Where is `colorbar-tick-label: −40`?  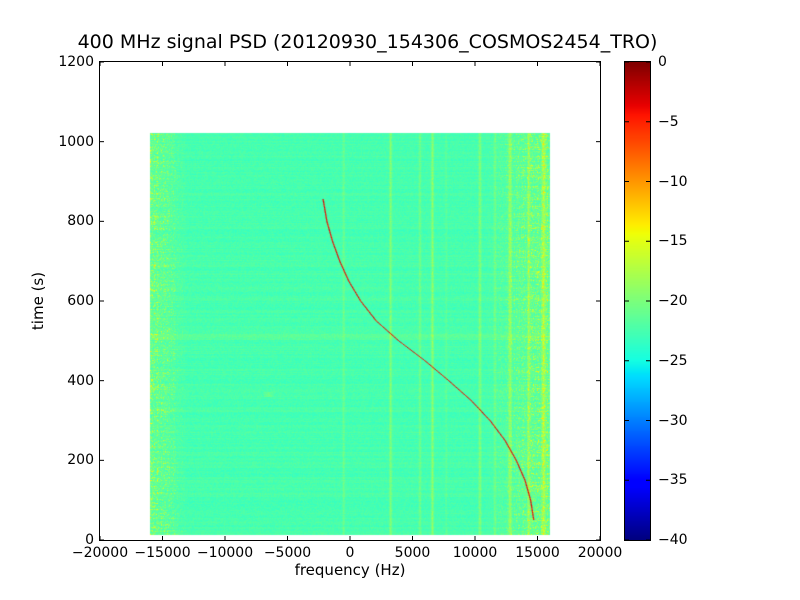
colorbar-tick-label: −40 is located at coordinates (673, 540).